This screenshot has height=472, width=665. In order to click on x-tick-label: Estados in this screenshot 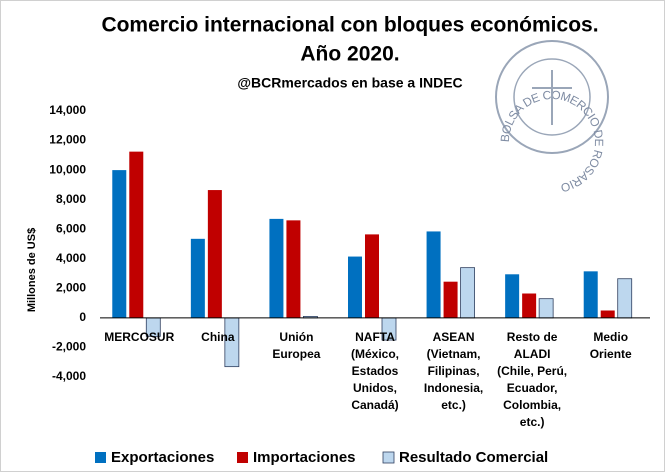, I will do `click(375, 371)`.